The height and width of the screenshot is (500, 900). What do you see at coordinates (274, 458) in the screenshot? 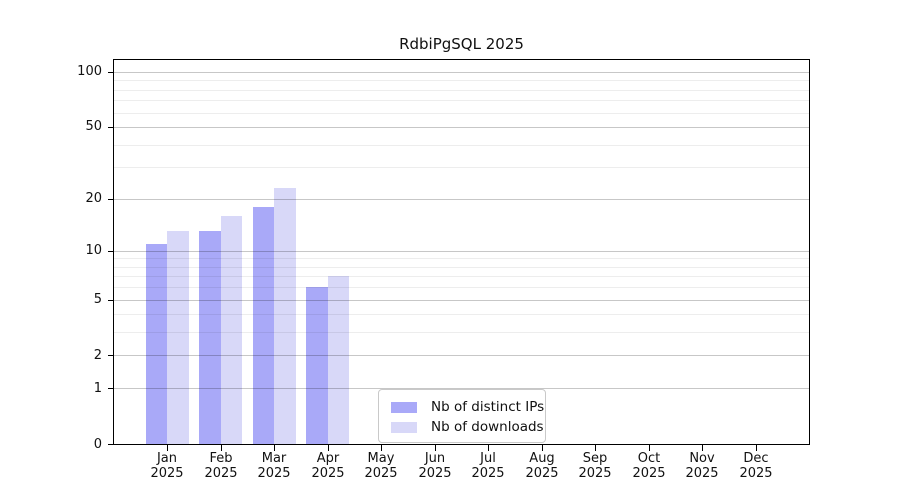
I see `month-label: Mar` at bounding box center [274, 458].